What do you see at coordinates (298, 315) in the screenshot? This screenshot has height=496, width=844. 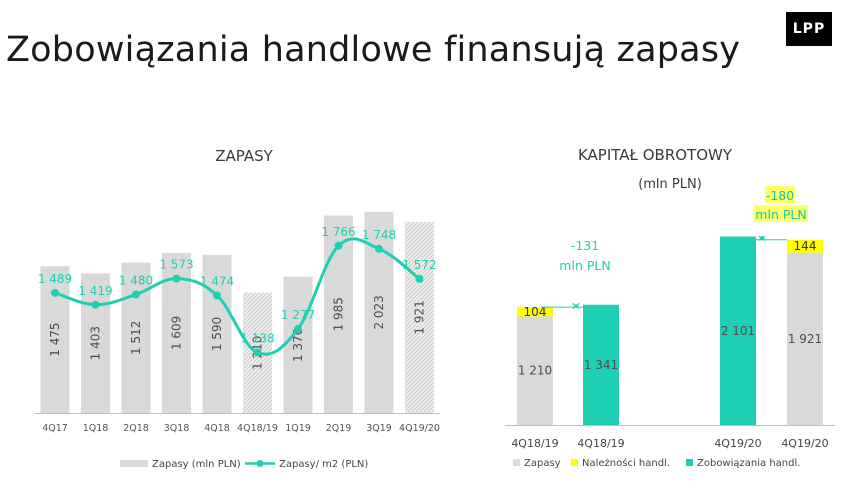 I see `zapasy-m2-label: 1 277` at bounding box center [298, 315].